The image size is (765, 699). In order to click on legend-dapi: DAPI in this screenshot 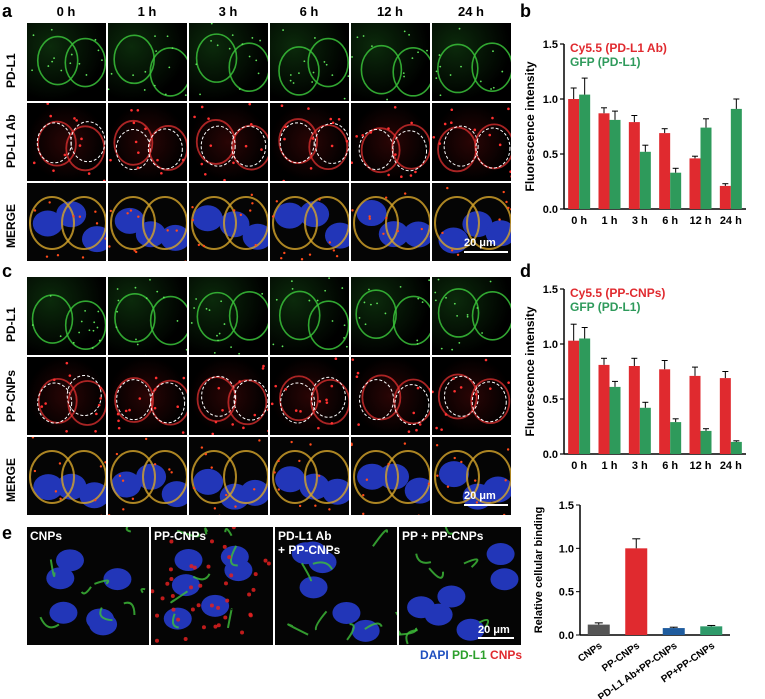, I will do `click(434, 655)`.